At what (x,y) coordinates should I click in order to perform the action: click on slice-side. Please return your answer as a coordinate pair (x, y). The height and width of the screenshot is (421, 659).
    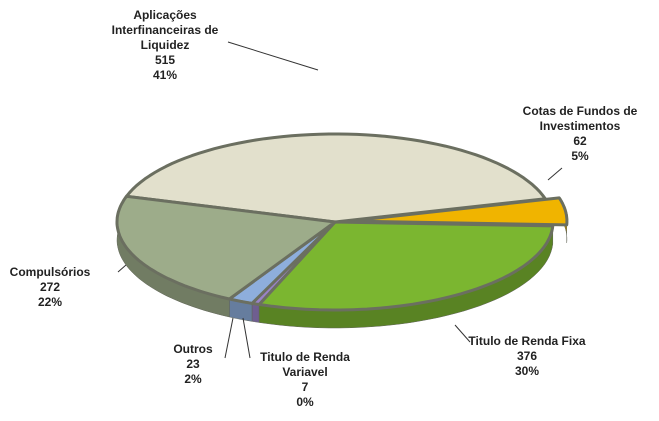
    Looking at the image, I should click on (255, 313).